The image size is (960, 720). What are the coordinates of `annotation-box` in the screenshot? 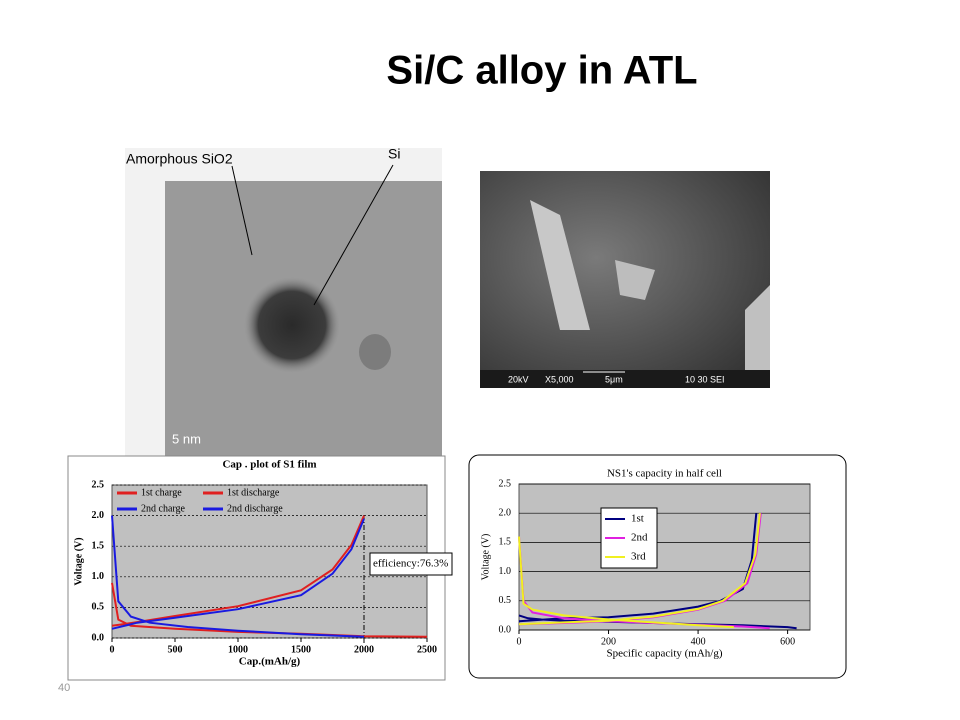 It's located at (411, 564).